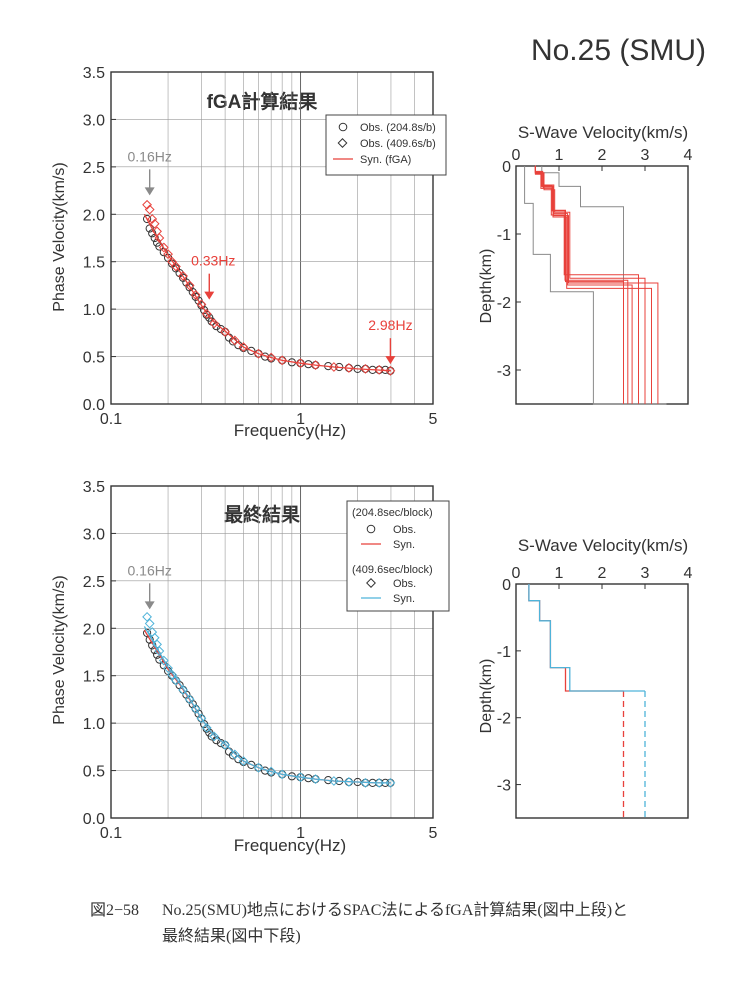 The image size is (745, 986). Describe the element at coordinates (688, 573) in the screenshot. I see `x-tick-label: 4` at that location.